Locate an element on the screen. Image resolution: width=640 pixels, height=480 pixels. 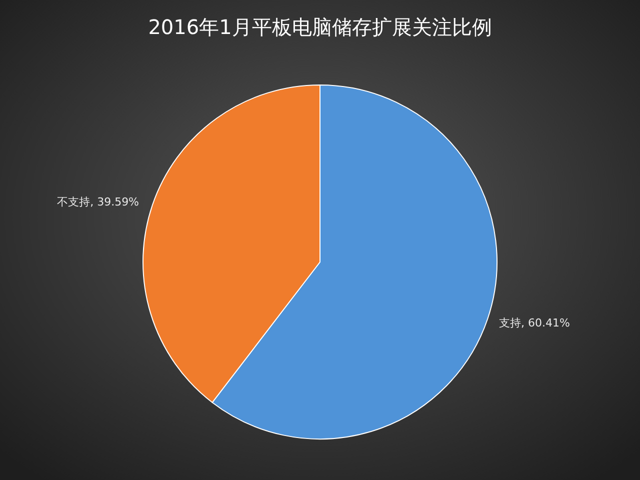
chart-title: 2016年1月平板电脑储存扩展关注比例 is located at coordinates (320, 27).